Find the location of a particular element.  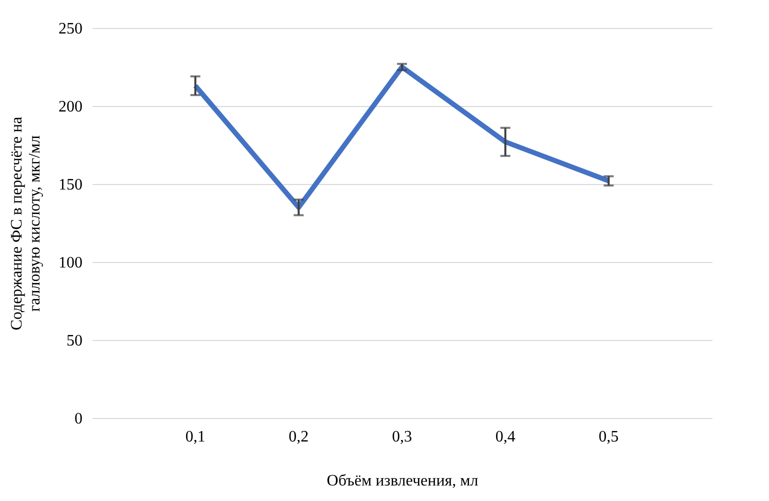

x-tick-label: 0,1 is located at coordinates (195, 437).